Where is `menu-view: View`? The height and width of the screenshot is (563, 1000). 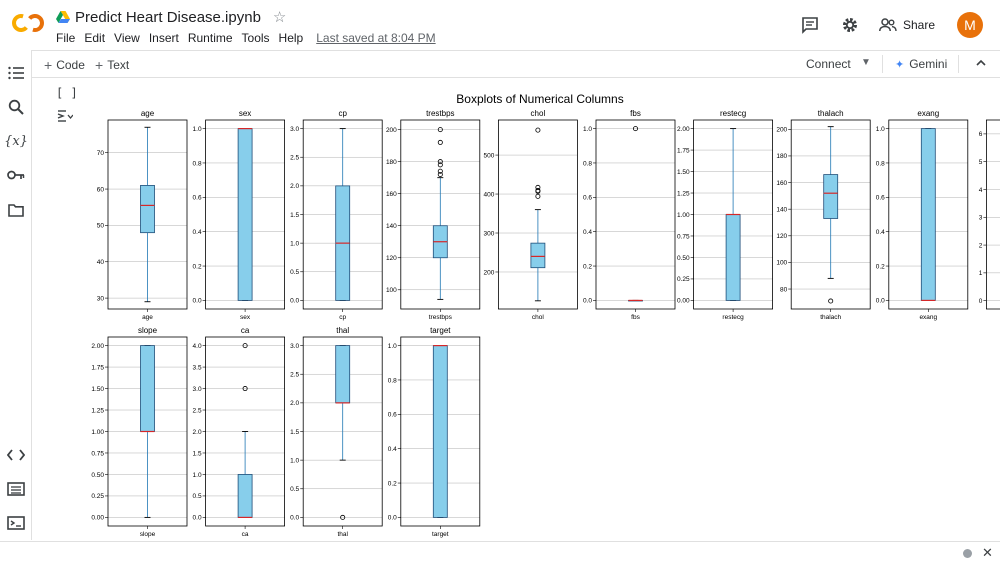
menu-view: View is located at coordinates (127, 38).